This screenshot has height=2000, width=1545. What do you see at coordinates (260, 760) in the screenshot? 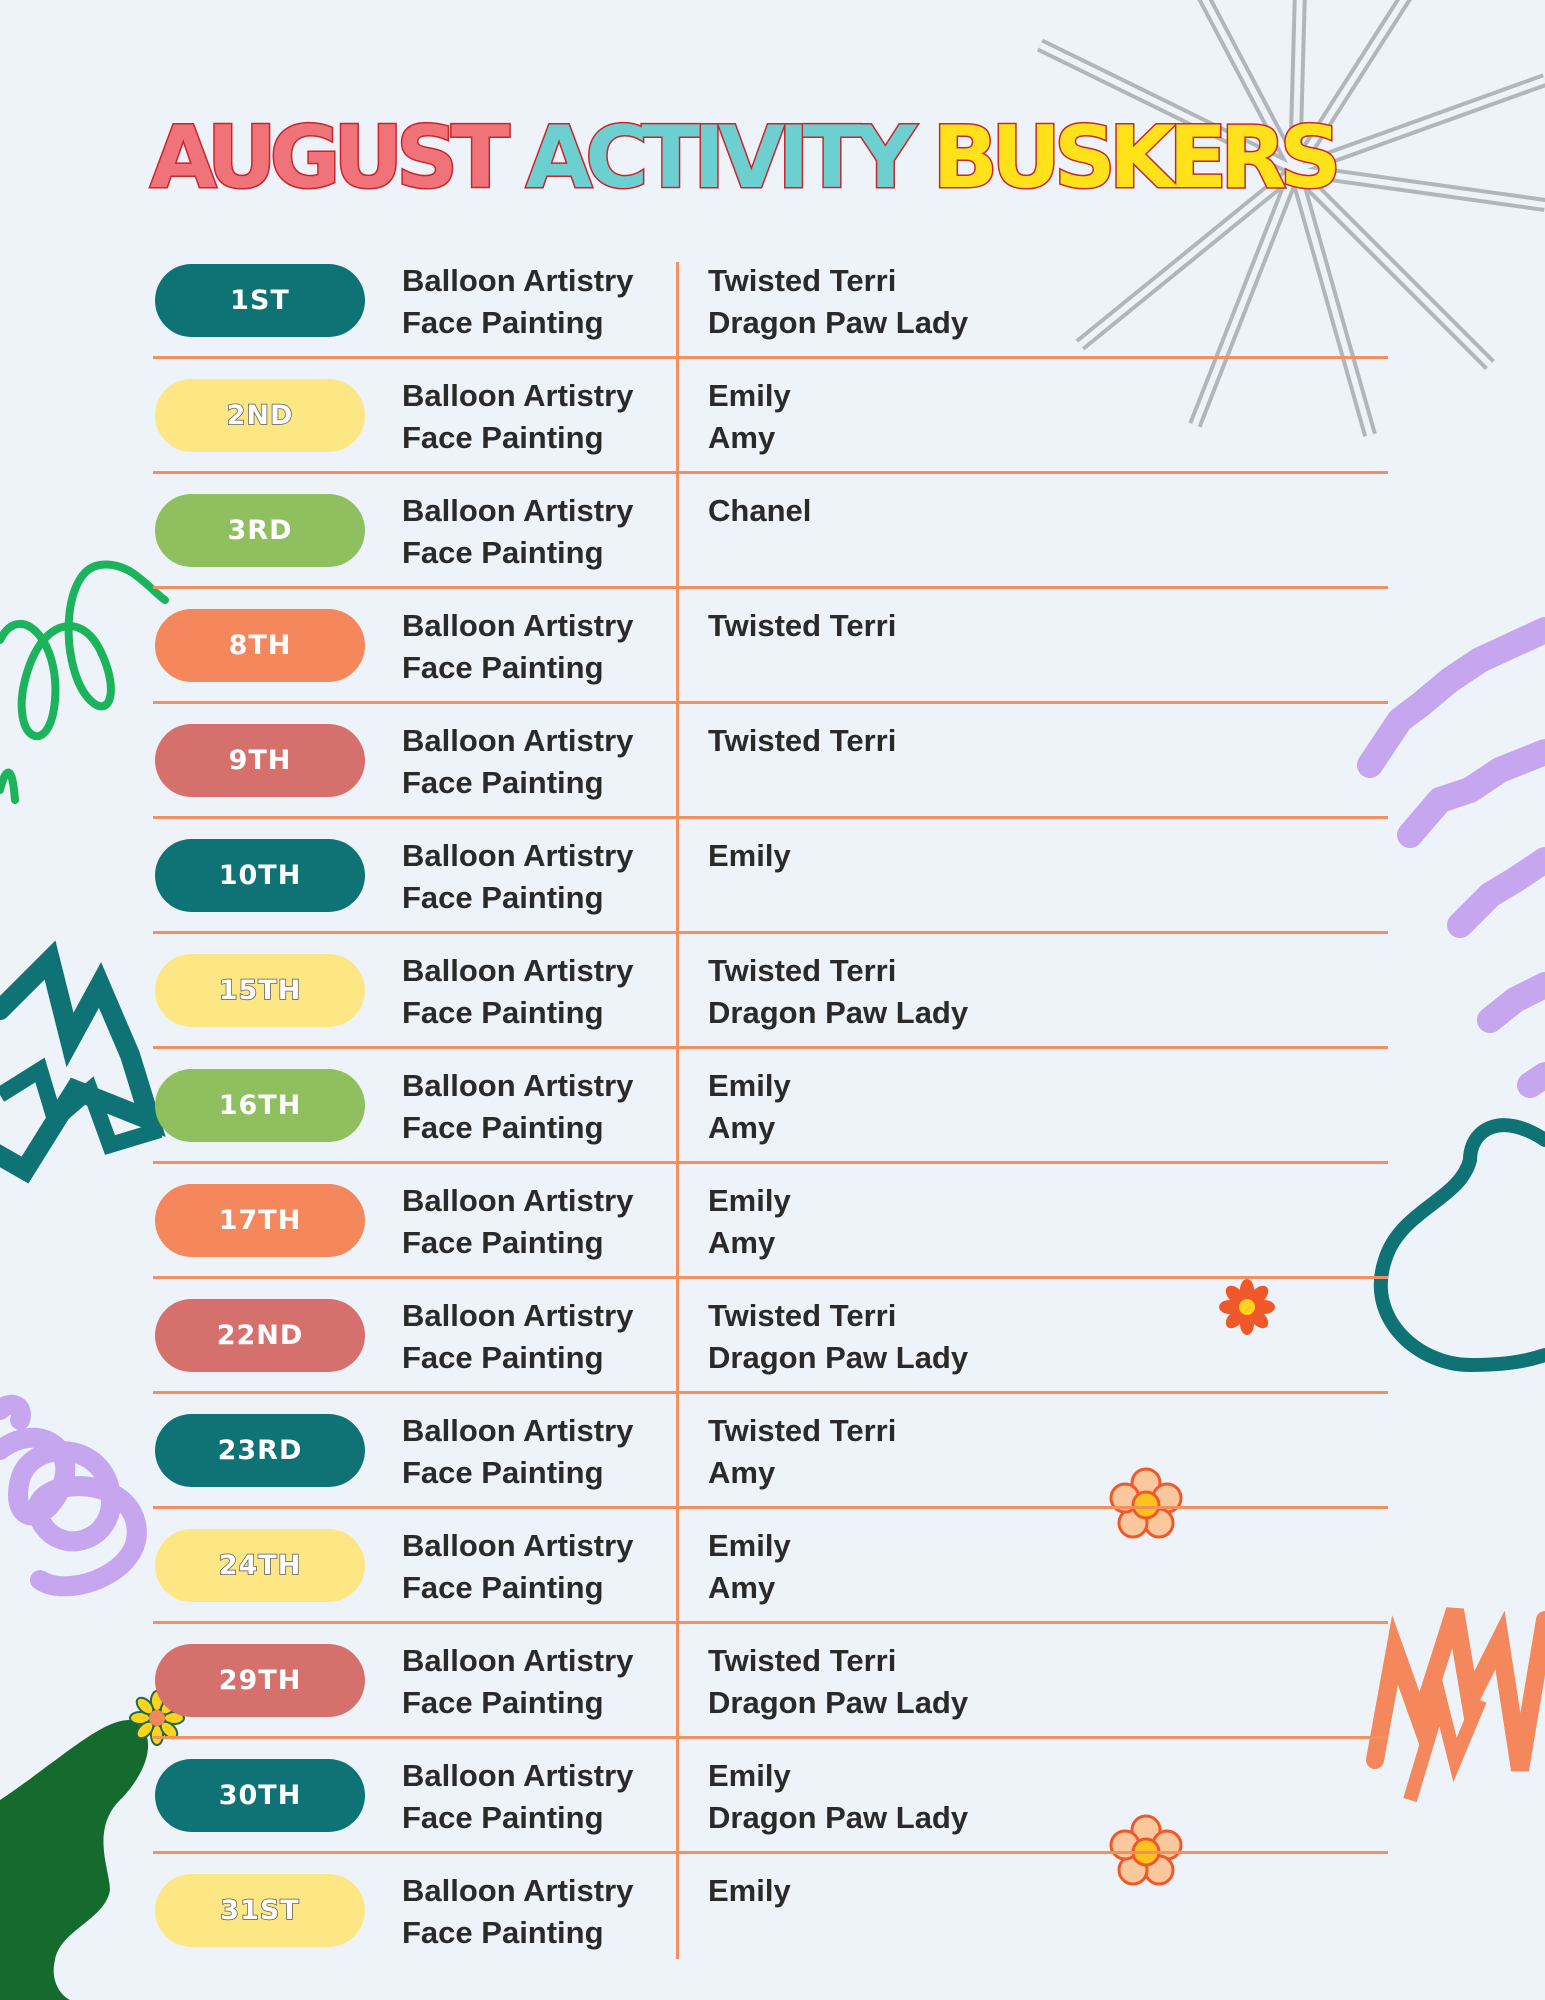
I see `day-badge: 9TH` at bounding box center [260, 760].